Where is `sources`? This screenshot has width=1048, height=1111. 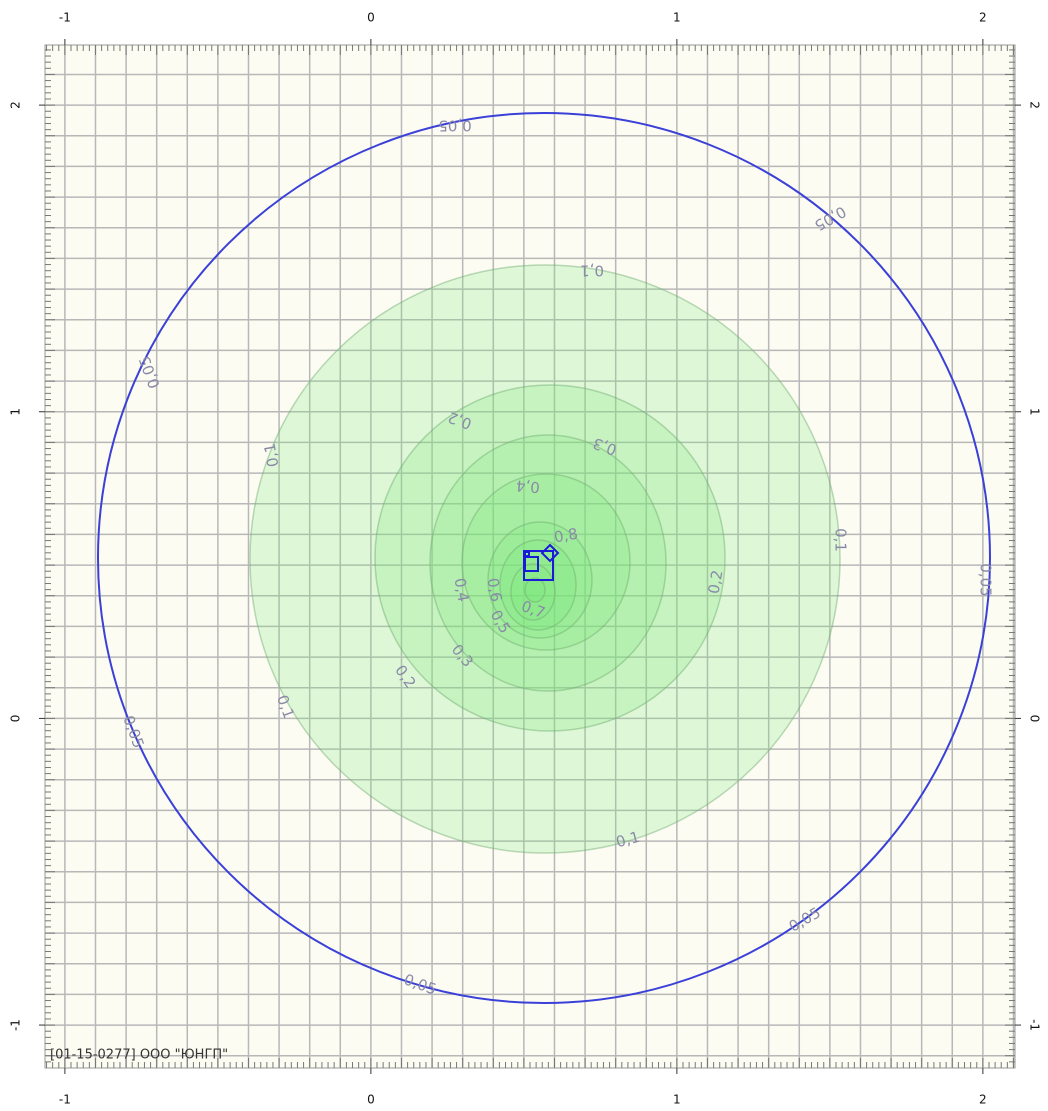 sources is located at coordinates (541, 562).